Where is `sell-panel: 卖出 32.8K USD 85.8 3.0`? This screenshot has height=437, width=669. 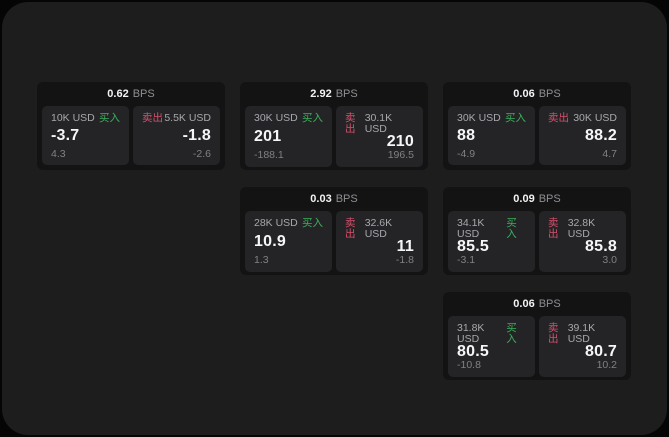
sell-panel: 卖出 32.8K USD 85.8 3.0 is located at coordinates (582, 241).